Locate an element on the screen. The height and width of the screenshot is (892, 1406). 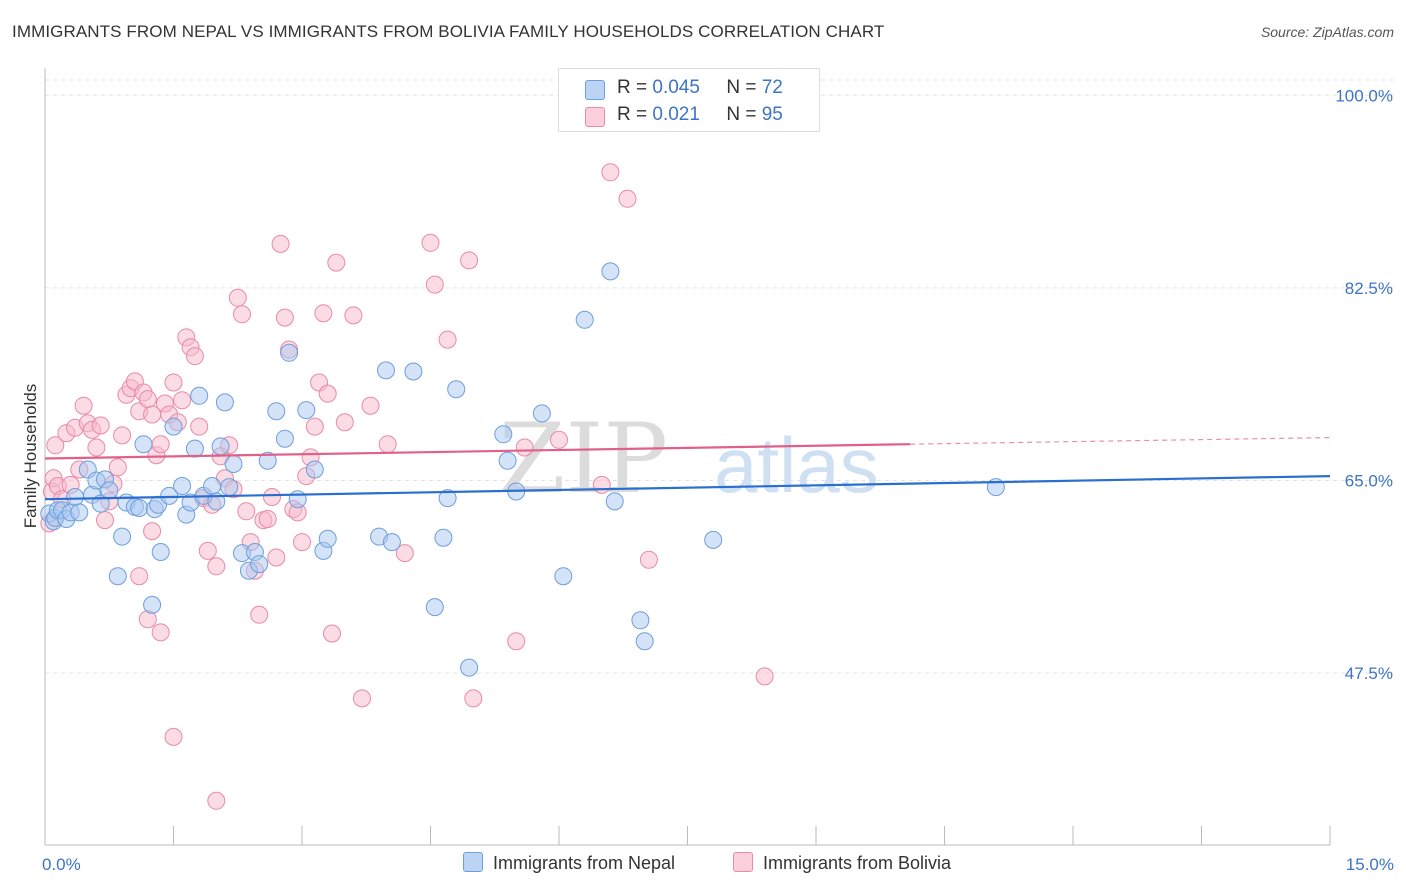
n-label: N = is located at coordinates (741, 87).